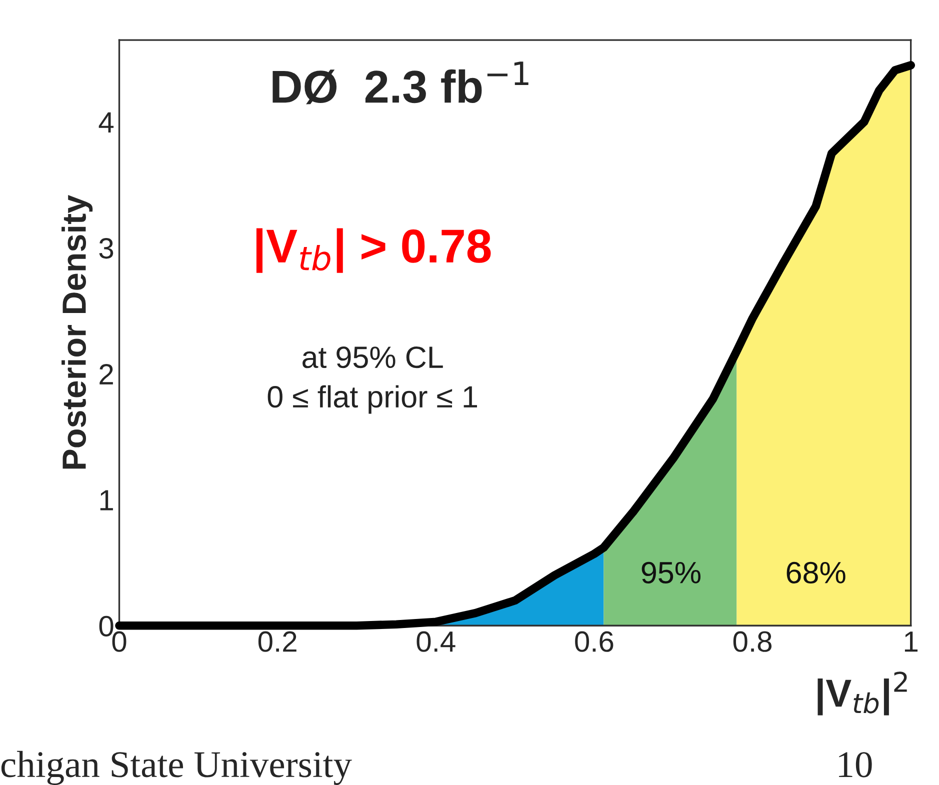 Image resolution: width=939 pixels, height=785 pixels. What do you see at coordinates (277, 641) in the screenshot?
I see `x-tick-label: 0.2` at bounding box center [277, 641].